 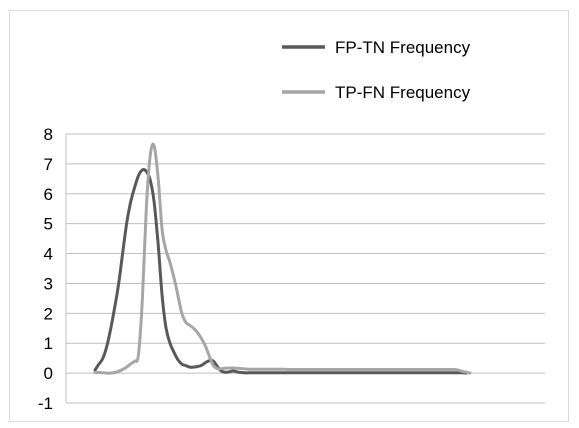 I want to click on y-tick-label: 7, so click(x=48, y=164).